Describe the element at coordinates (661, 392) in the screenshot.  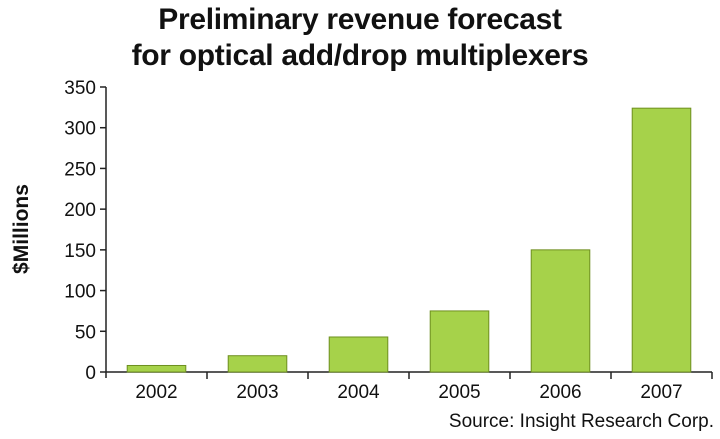
I see `x-tick-label: 2007` at that location.